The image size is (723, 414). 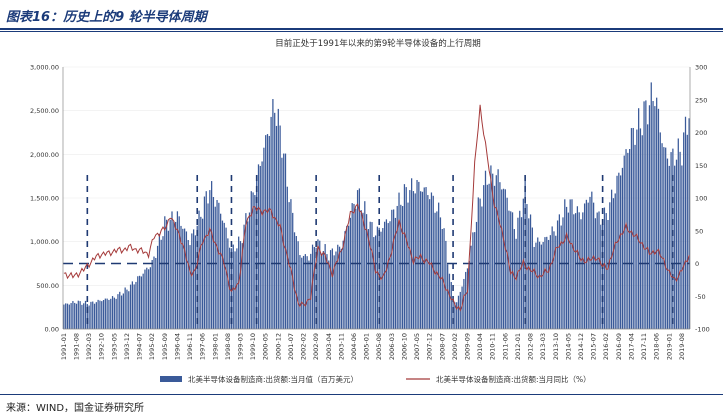 I want to click on legend-swatch-bars, so click(x=171, y=379).